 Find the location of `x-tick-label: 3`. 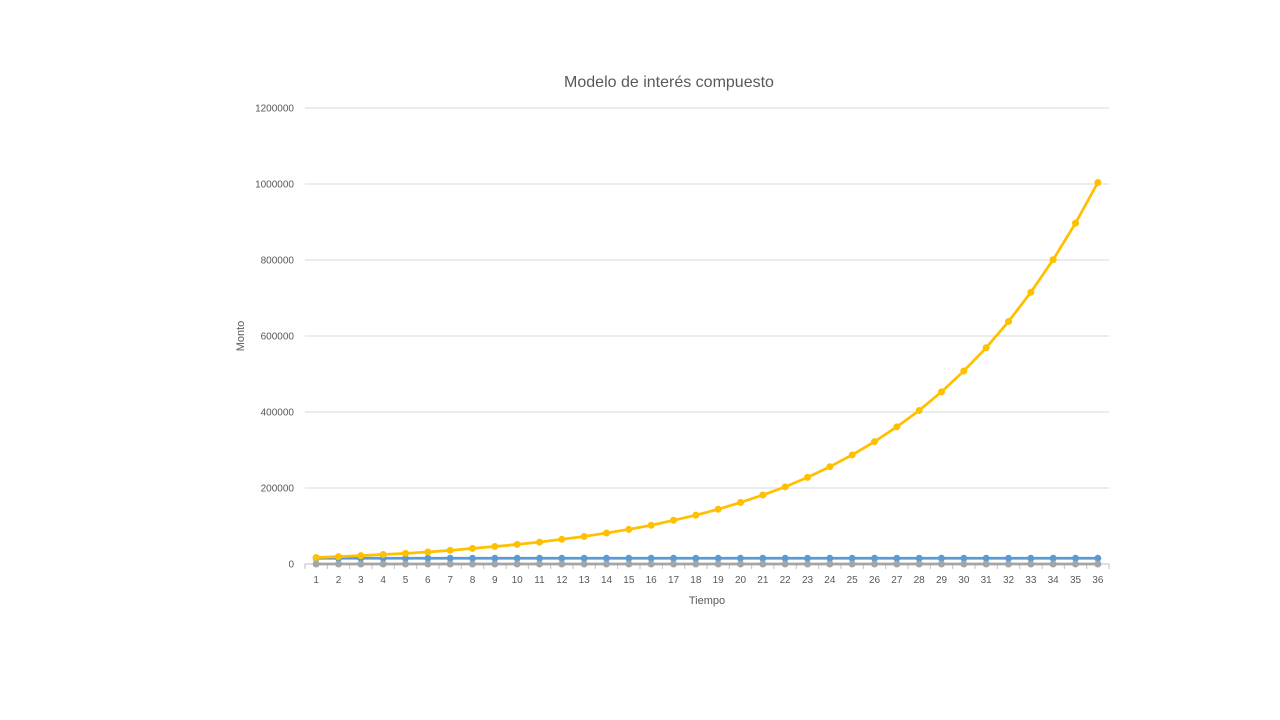

x-tick-label: 3 is located at coordinates (361, 580).